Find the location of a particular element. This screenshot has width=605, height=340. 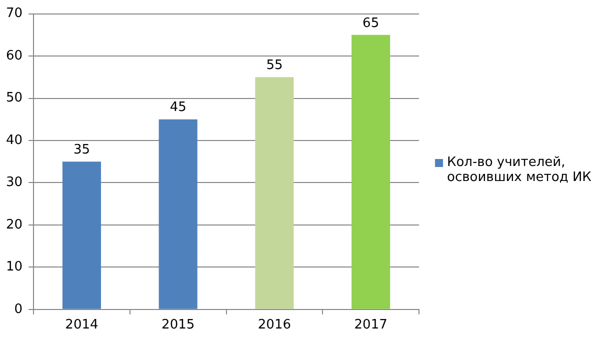

y-tick-label: 0 is located at coordinates (18, 309).